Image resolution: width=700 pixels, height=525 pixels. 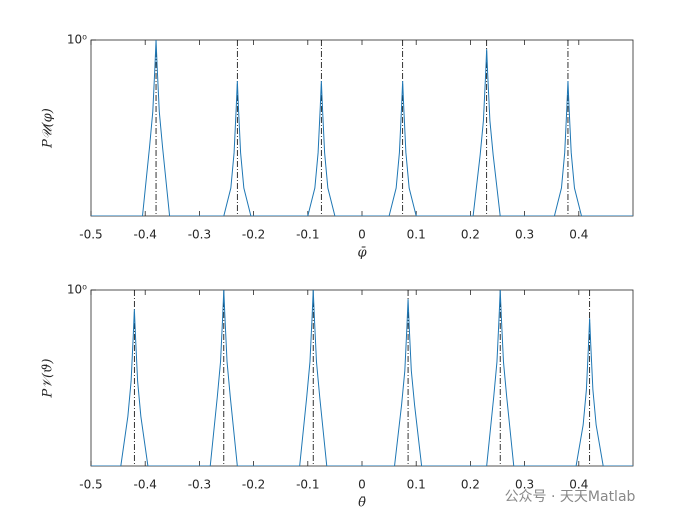 I want to click on watermark: 公众号 · 天天Matlab, so click(x=570, y=497).